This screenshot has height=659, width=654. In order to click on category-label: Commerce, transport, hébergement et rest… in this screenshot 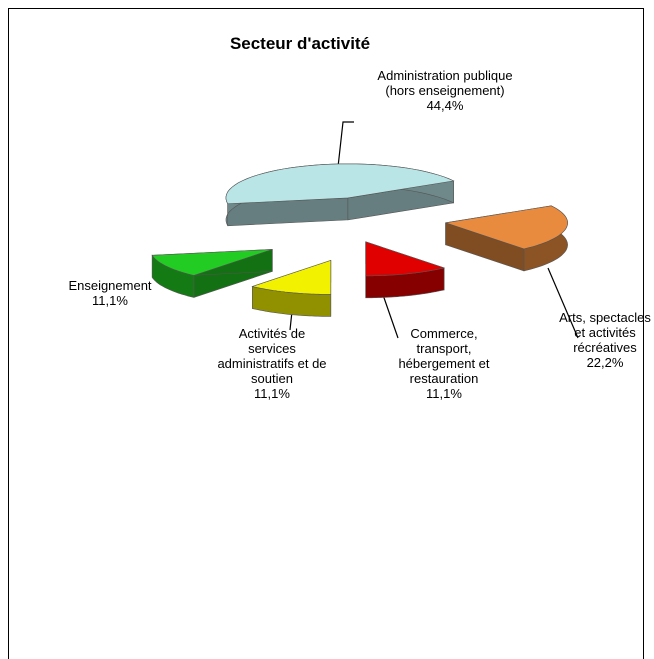, I will do `click(444, 356)`.